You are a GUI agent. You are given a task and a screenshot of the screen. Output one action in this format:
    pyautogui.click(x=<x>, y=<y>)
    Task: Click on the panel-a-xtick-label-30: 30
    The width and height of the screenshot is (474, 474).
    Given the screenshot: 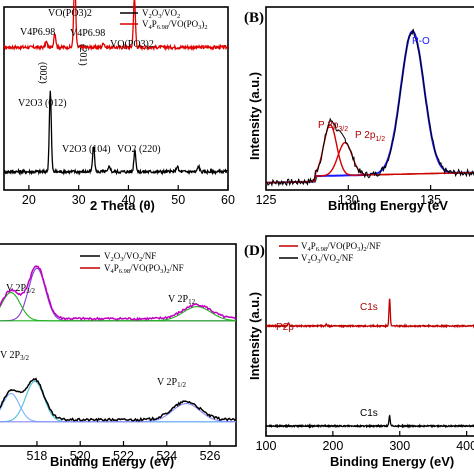 What is the action you would take?
    pyautogui.click(x=79, y=200)
    